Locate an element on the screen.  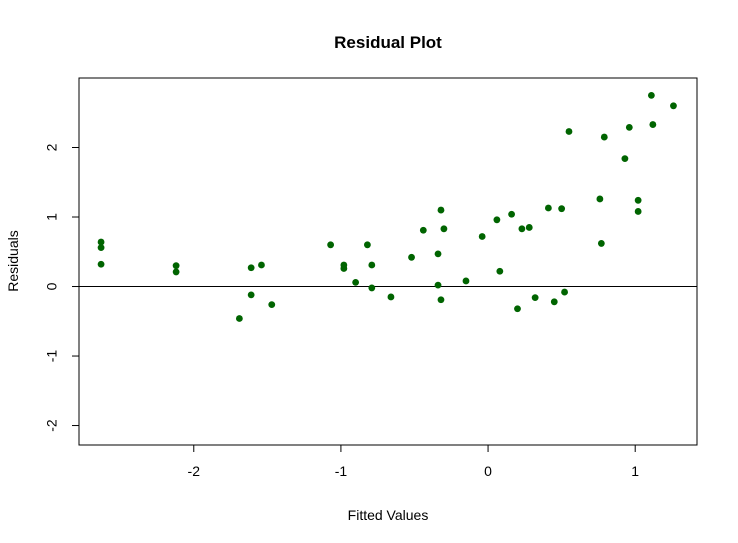
x-tick-label: 0 is located at coordinates (488, 471).